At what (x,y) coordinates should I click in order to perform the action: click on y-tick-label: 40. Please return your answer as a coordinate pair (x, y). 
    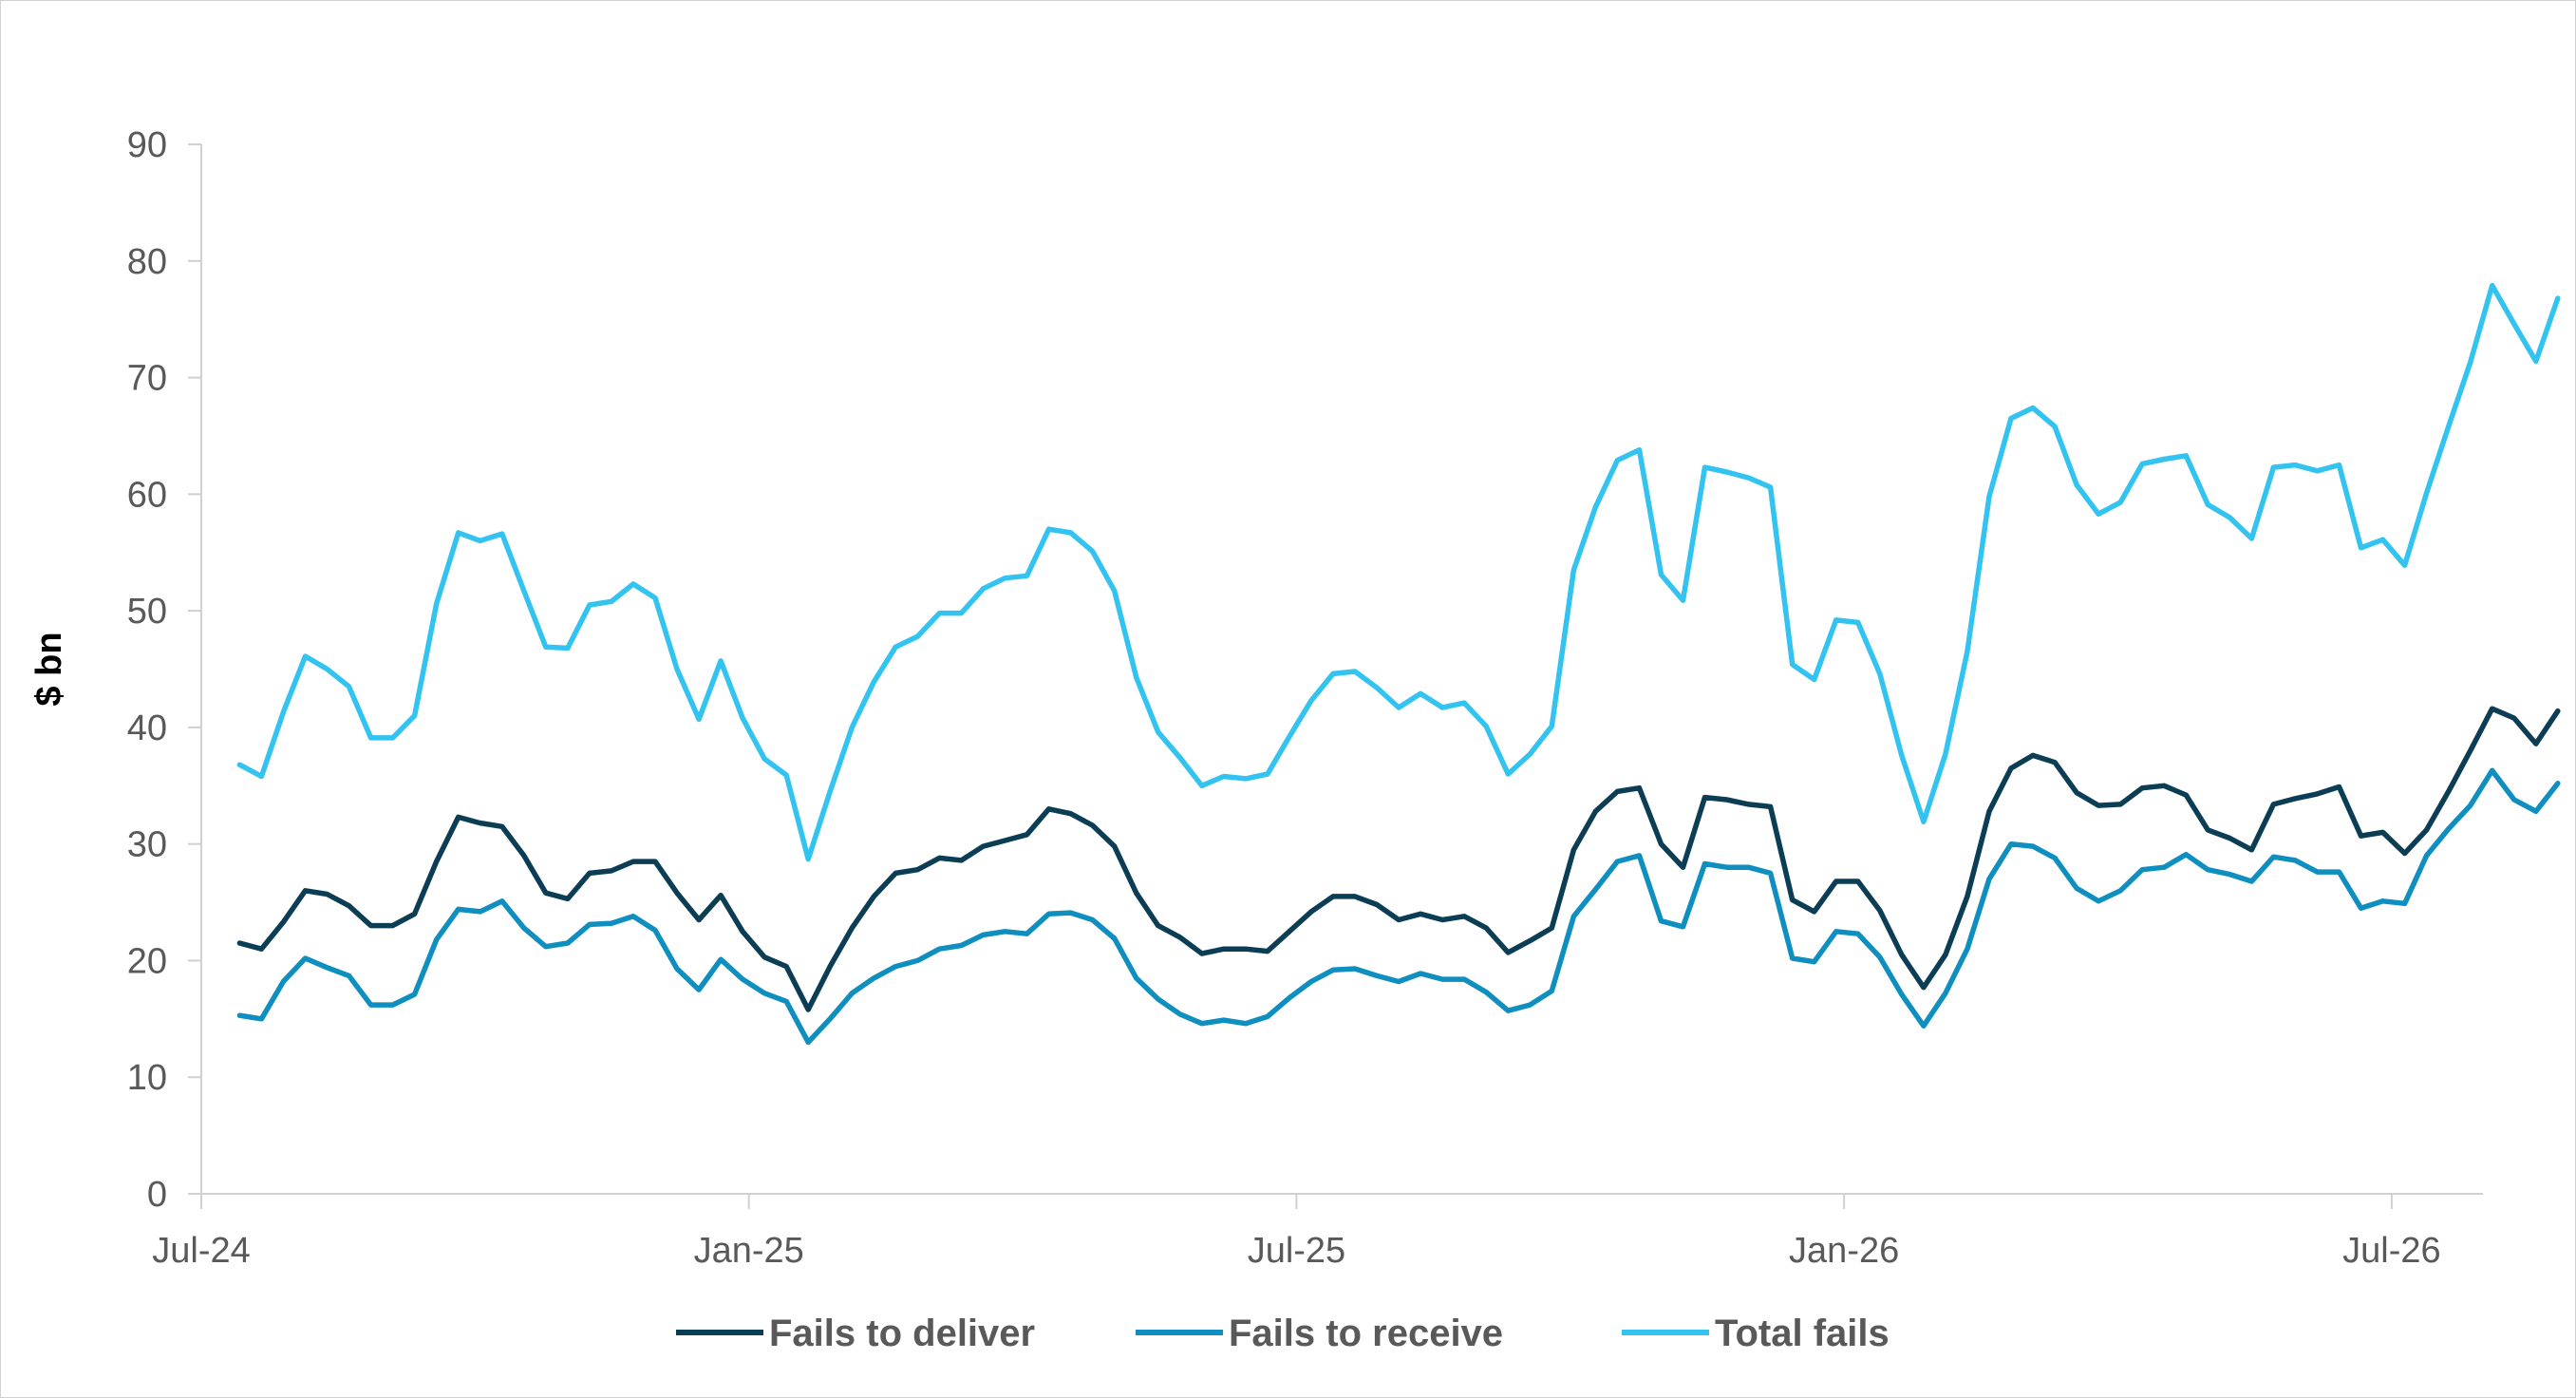
    Looking at the image, I should click on (147, 728).